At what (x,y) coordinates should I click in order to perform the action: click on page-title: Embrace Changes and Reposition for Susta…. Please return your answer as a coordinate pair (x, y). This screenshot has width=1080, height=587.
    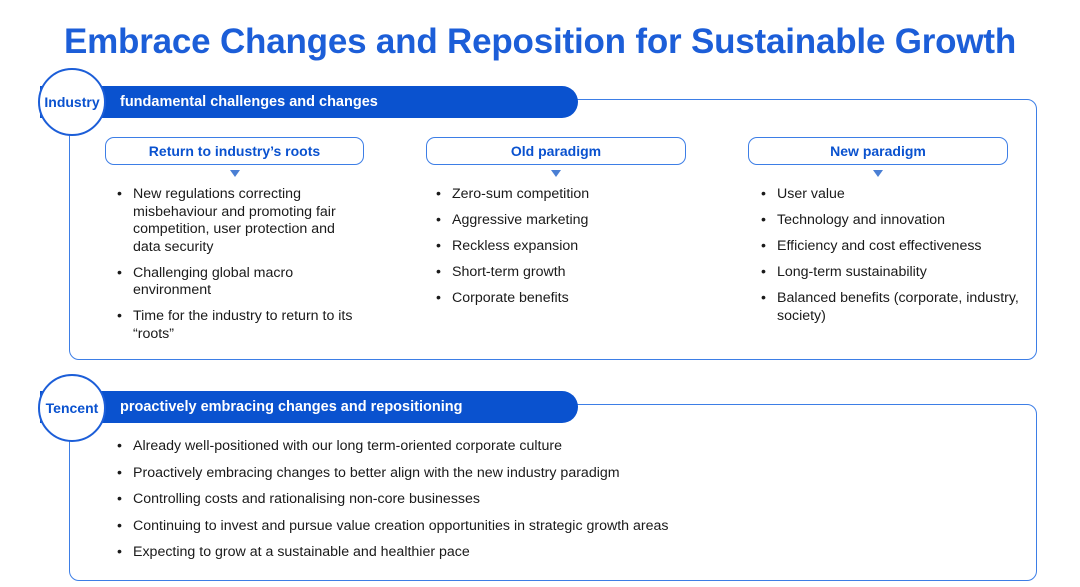
    Looking at the image, I should click on (540, 41).